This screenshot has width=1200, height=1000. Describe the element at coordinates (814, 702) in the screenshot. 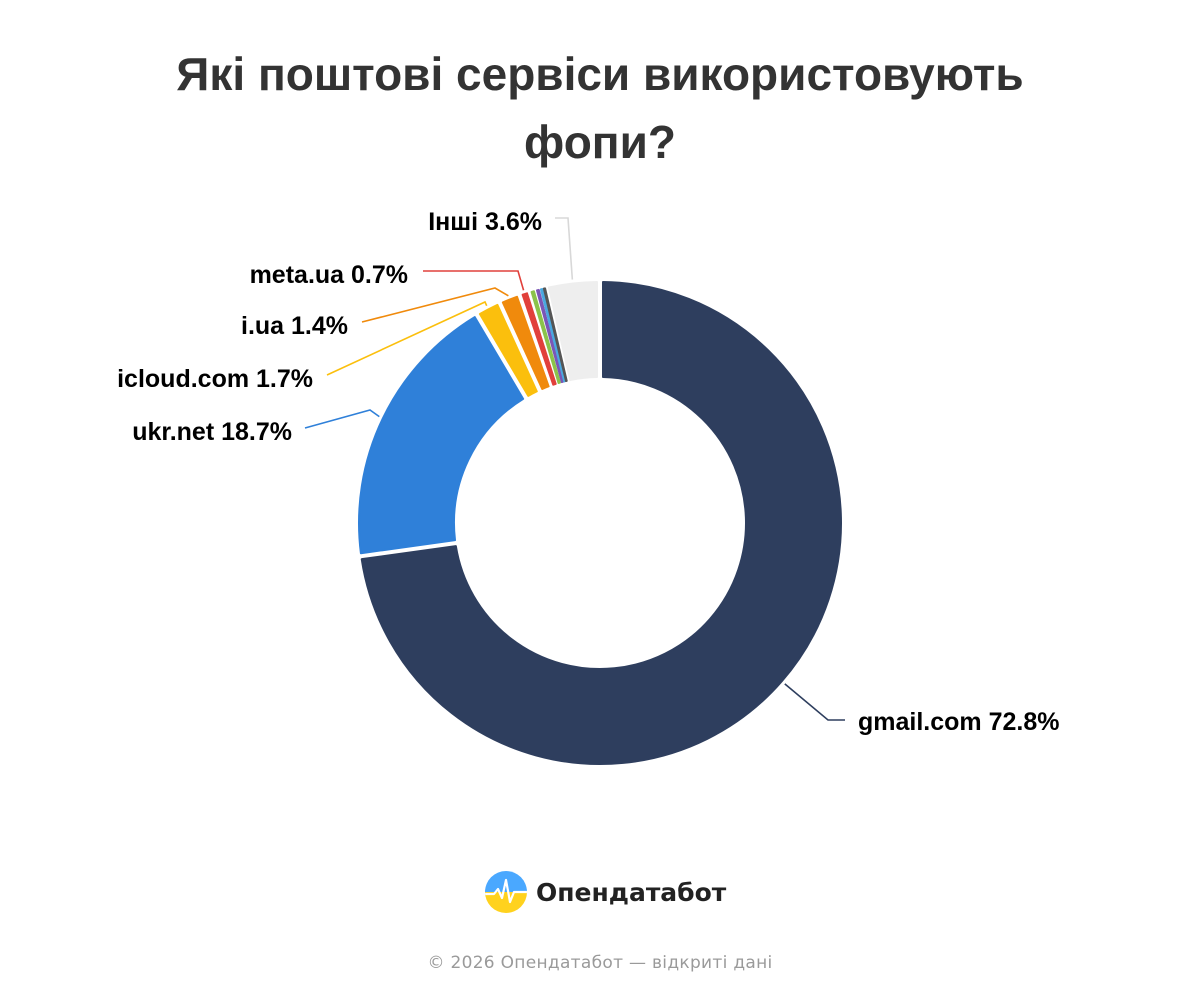

I see `leader-line-gmail-com` at that location.